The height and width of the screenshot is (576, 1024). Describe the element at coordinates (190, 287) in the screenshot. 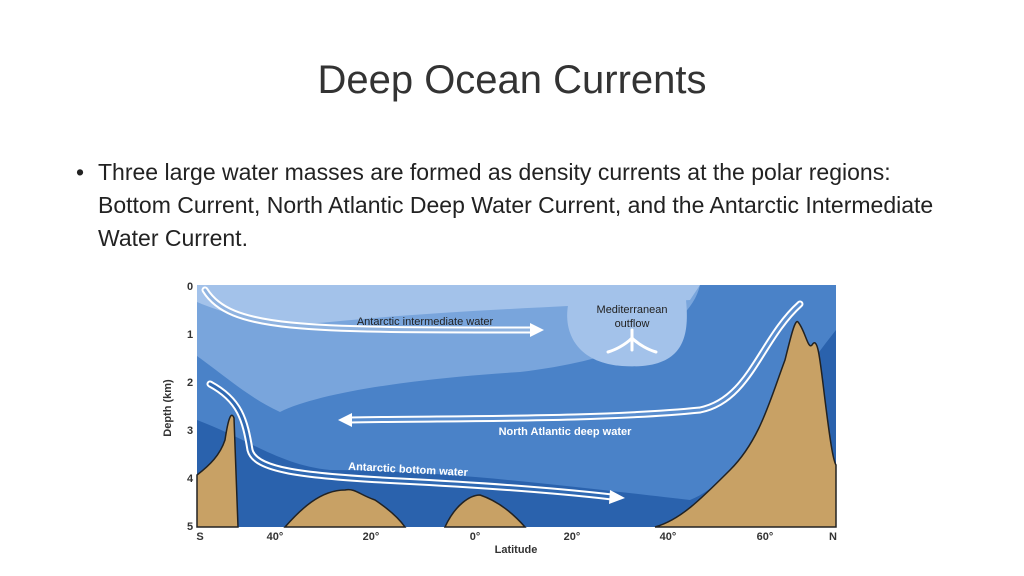

I see `depth-tick-label: 0` at that location.